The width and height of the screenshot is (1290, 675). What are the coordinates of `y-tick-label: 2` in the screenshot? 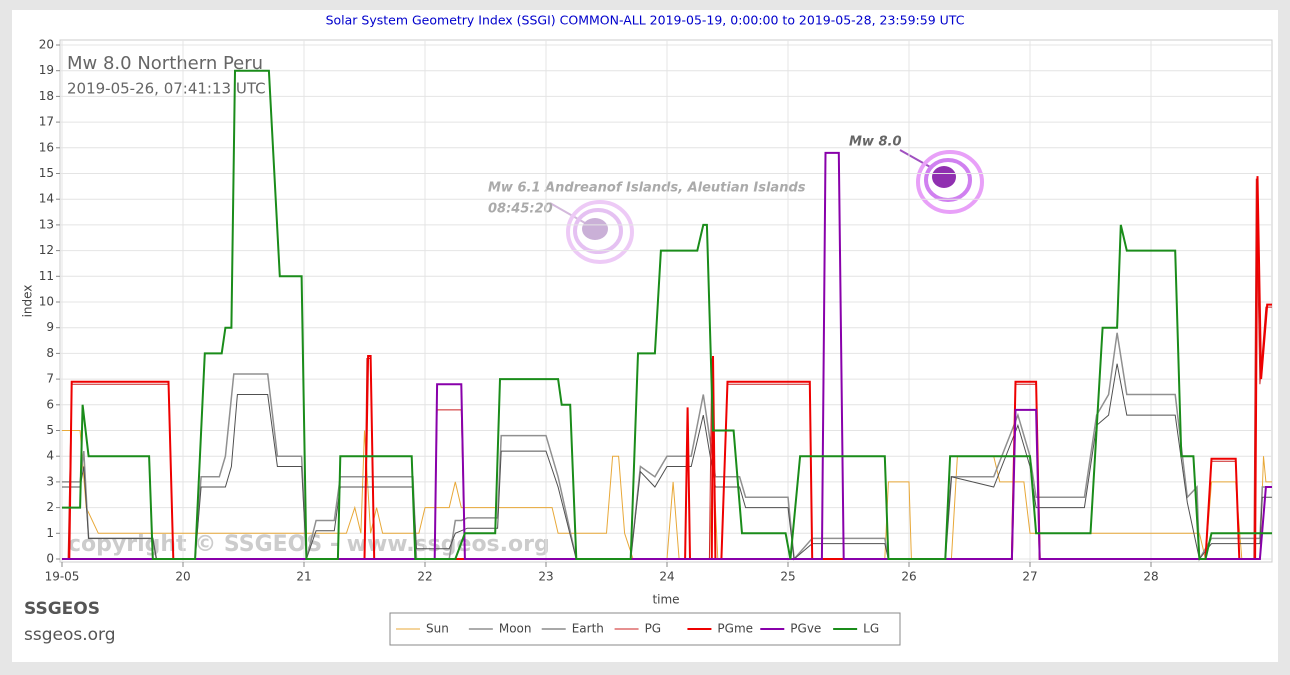 It's located at (50, 507).